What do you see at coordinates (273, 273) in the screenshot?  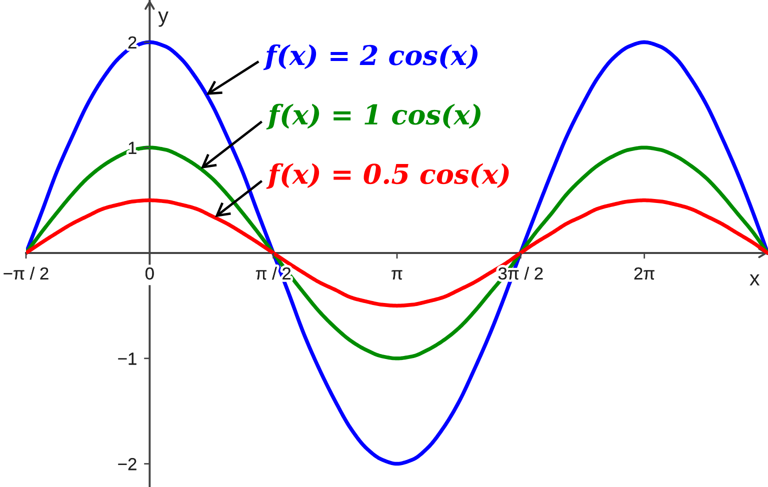 I see `x-tick-label: π / 2` at bounding box center [273, 273].